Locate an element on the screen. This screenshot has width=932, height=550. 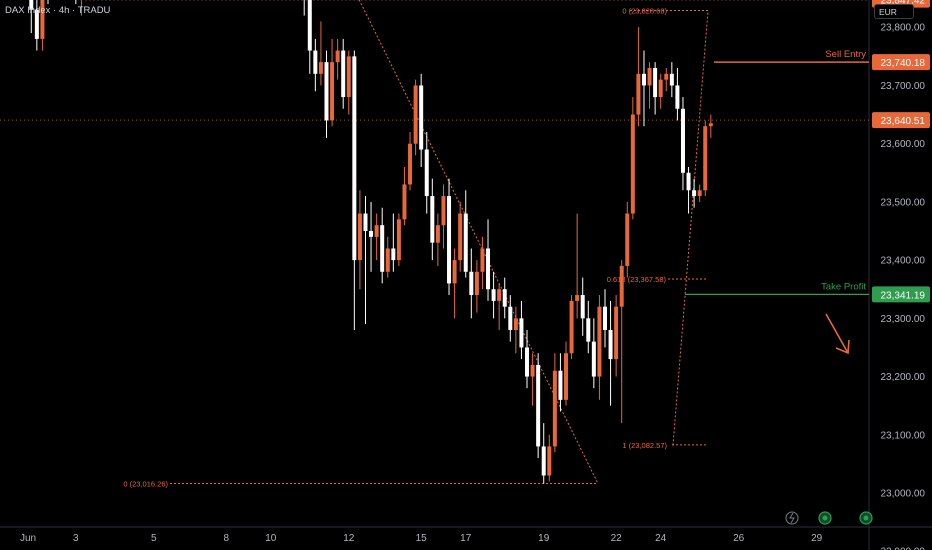
y-tick-label: 23,400.00 is located at coordinates (903, 261).